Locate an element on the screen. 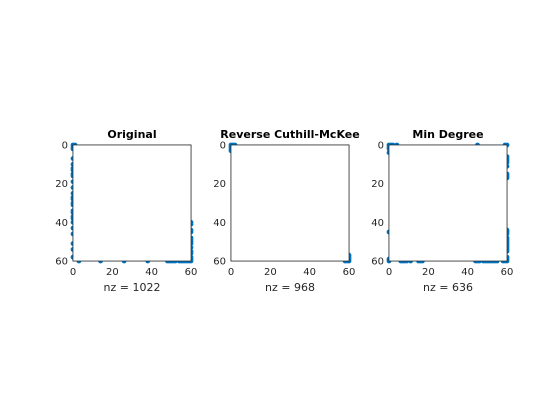 The height and width of the screenshot is (420, 560). title-mindeg: Min Degree is located at coordinates (447, 134).